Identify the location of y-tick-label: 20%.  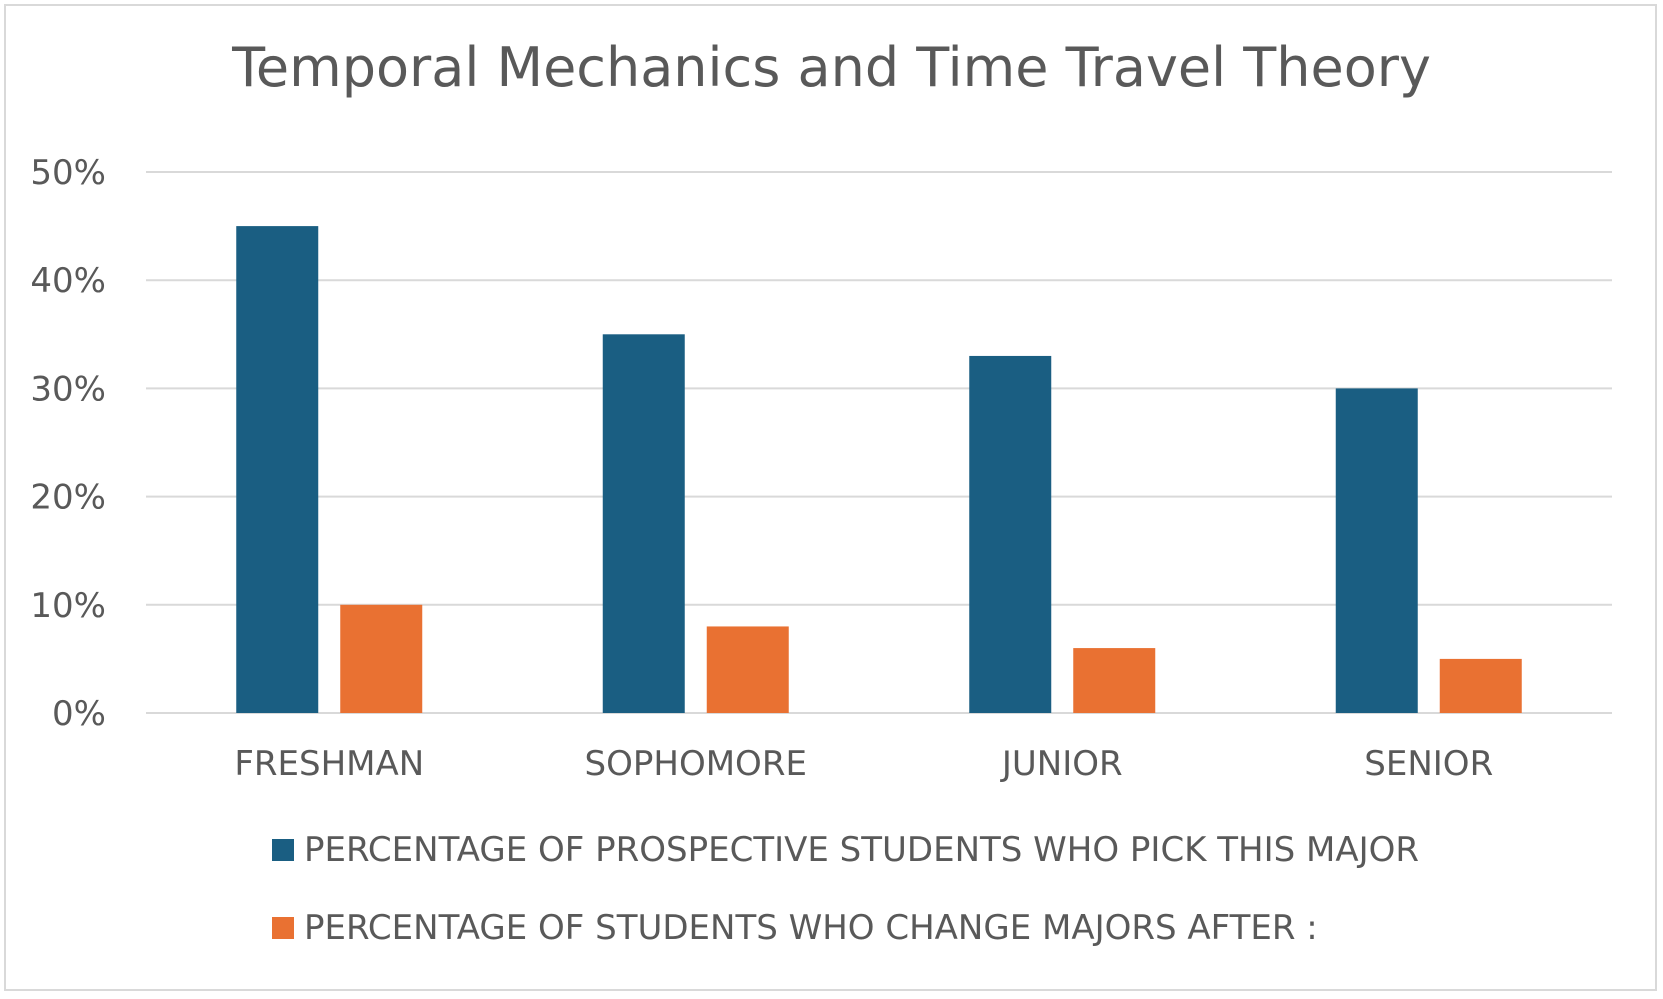
(68, 498).